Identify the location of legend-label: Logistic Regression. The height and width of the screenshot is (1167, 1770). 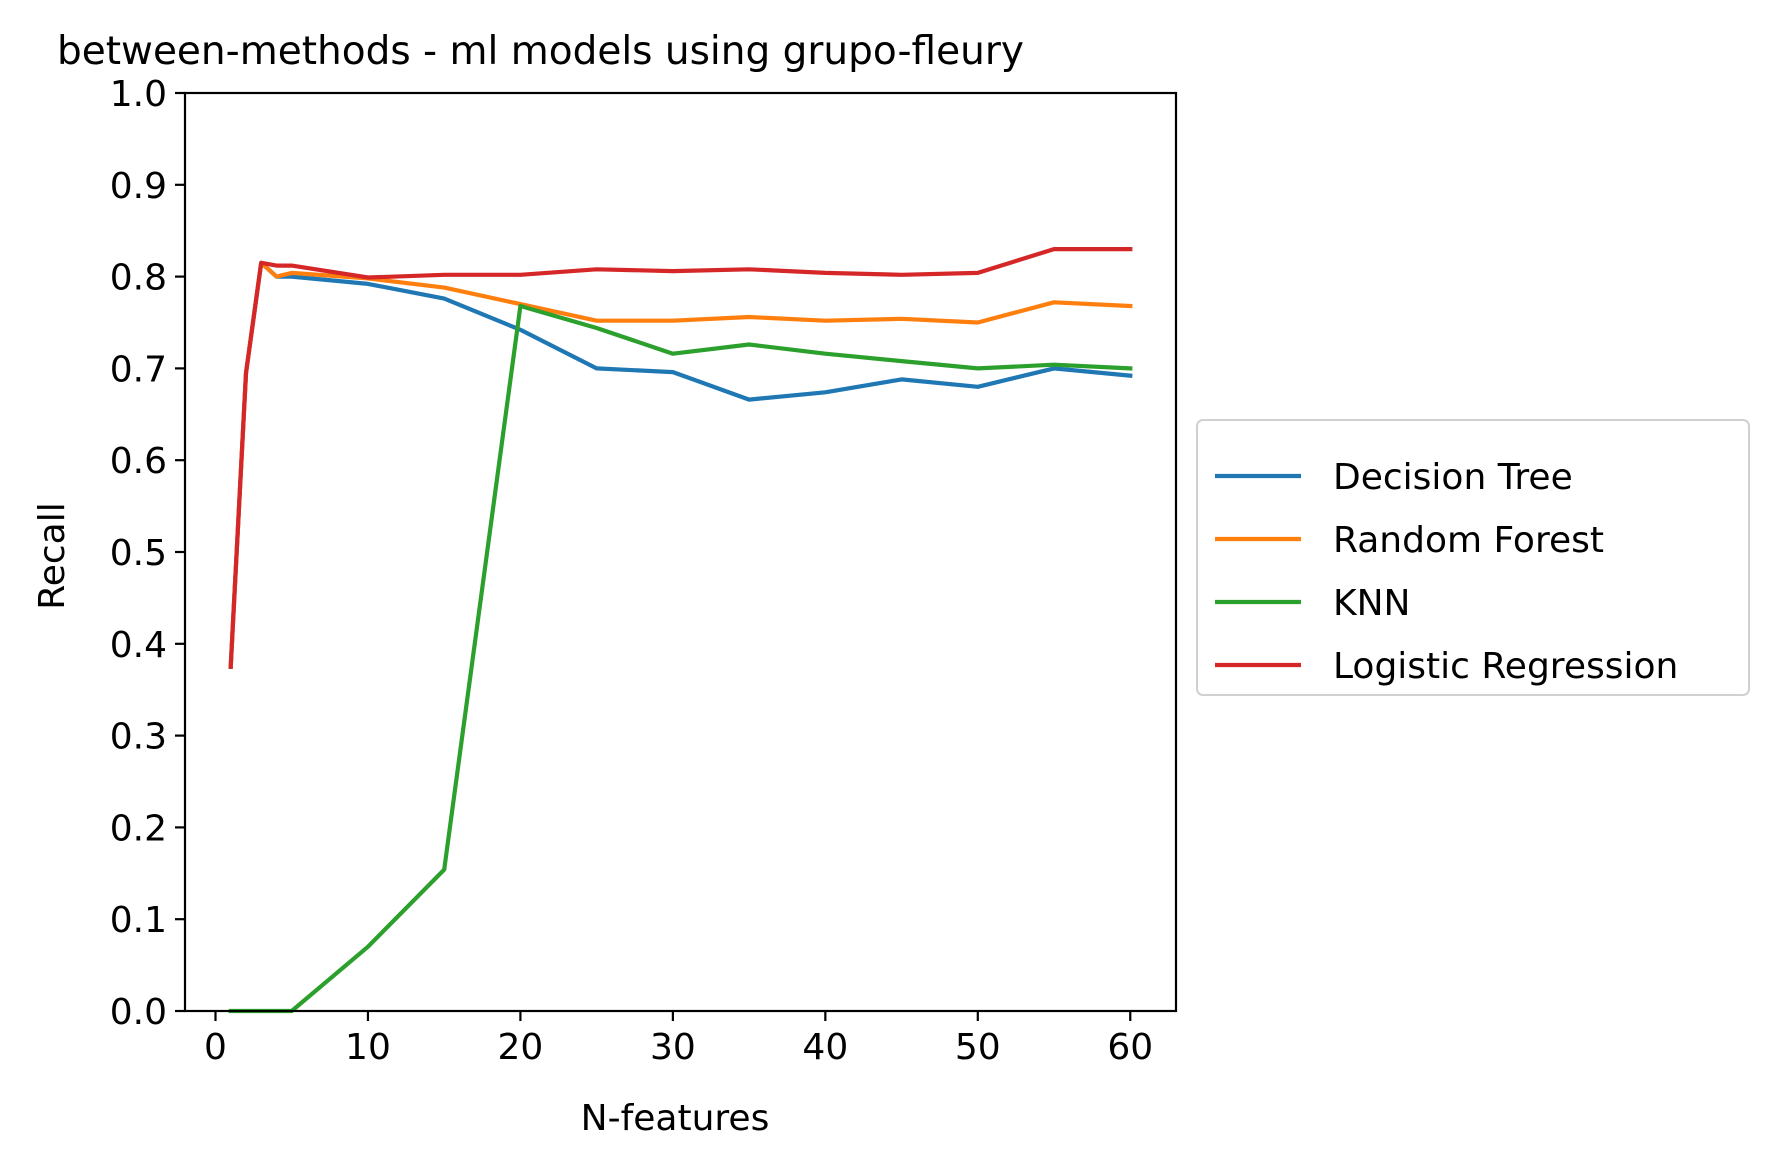
(1505, 666).